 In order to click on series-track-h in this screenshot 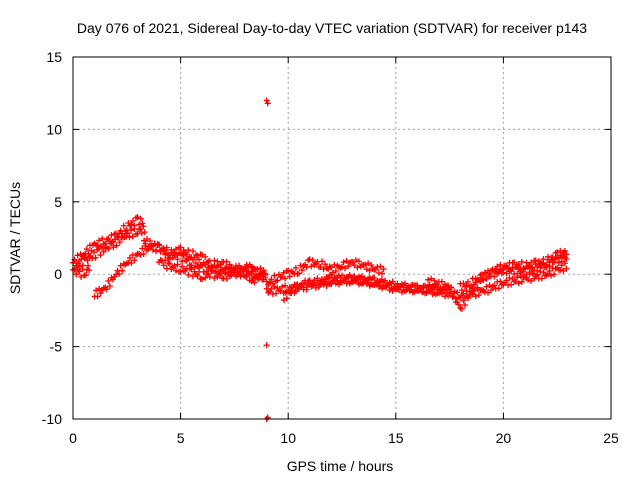, I will do `click(325, 272)`.